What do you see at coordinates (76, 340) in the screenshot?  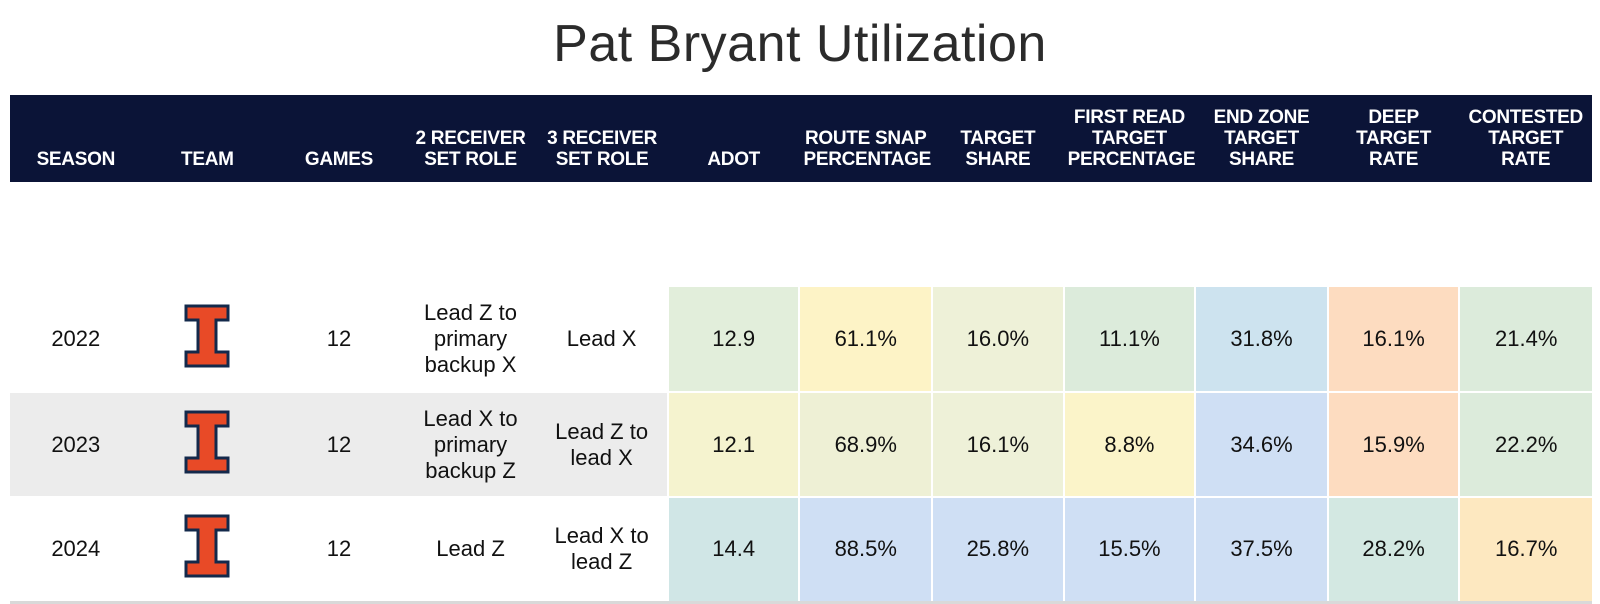 I see `season-cell: 2022` at bounding box center [76, 340].